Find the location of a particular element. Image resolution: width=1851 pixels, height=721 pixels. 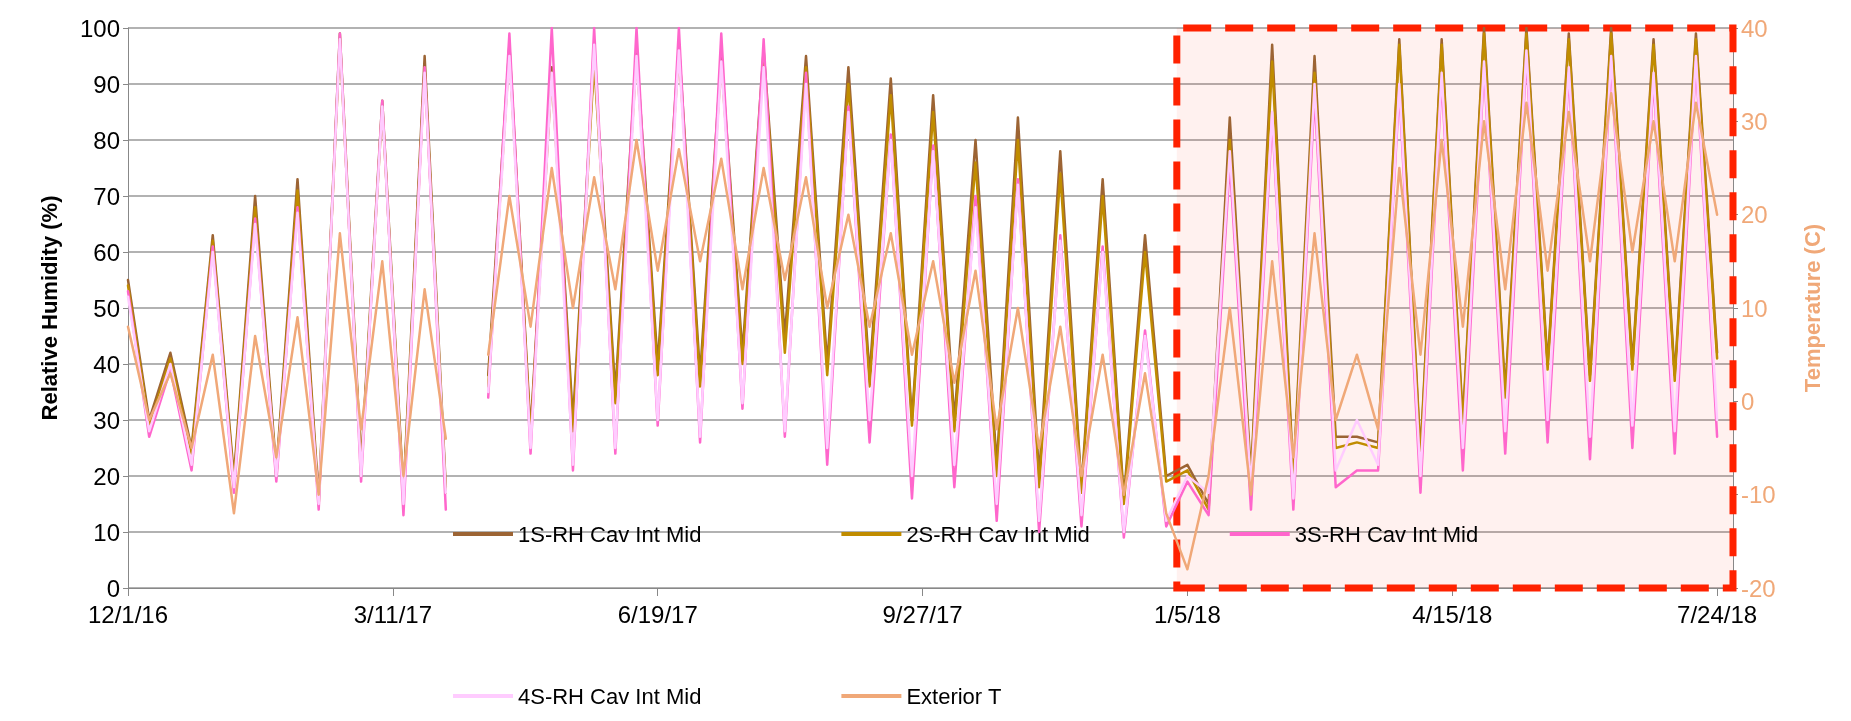

legend-label: Exterior T is located at coordinates (954, 696).